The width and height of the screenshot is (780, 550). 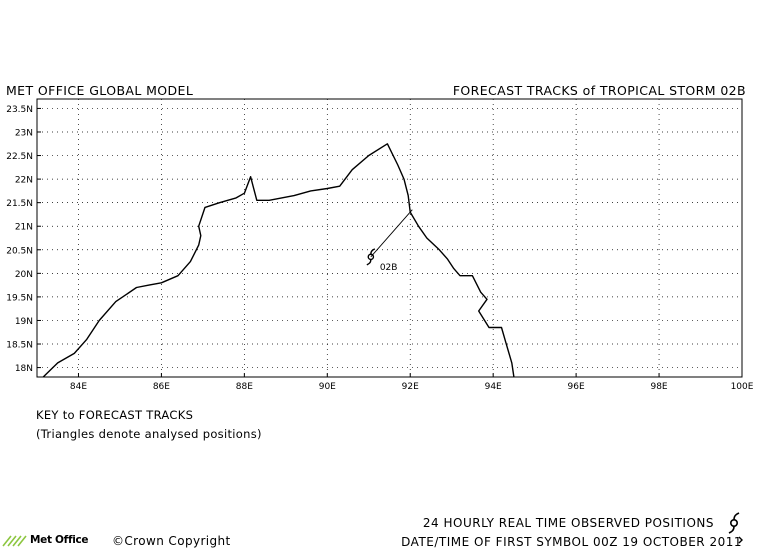 What do you see at coordinates (24, 181) in the screenshot?
I see `lat-tick-label: 22N` at bounding box center [24, 181].